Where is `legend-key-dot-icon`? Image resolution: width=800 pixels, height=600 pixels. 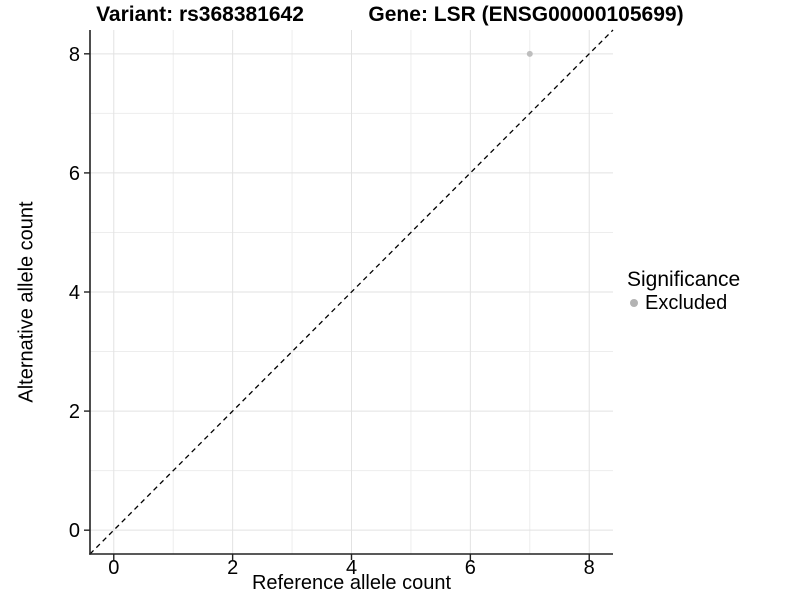 legend-key-dot-icon is located at coordinates (634, 303).